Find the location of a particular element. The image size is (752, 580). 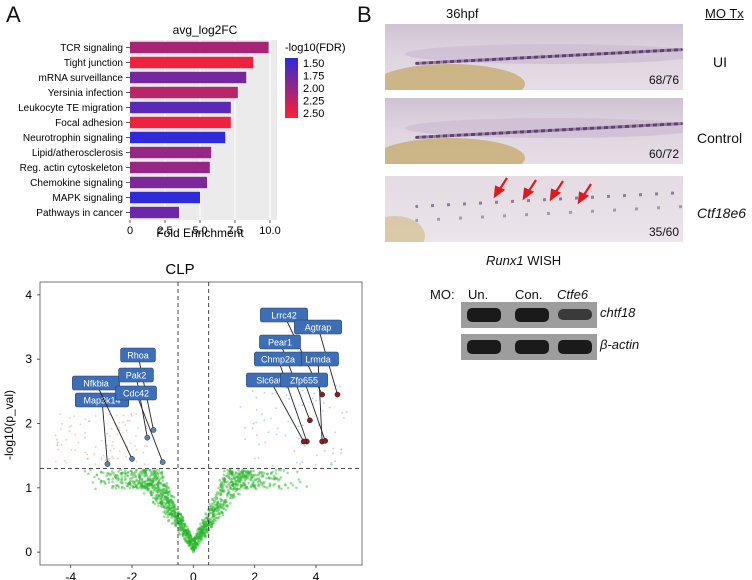

volcano-gene-label: Pak2 is located at coordinates (136, 376).